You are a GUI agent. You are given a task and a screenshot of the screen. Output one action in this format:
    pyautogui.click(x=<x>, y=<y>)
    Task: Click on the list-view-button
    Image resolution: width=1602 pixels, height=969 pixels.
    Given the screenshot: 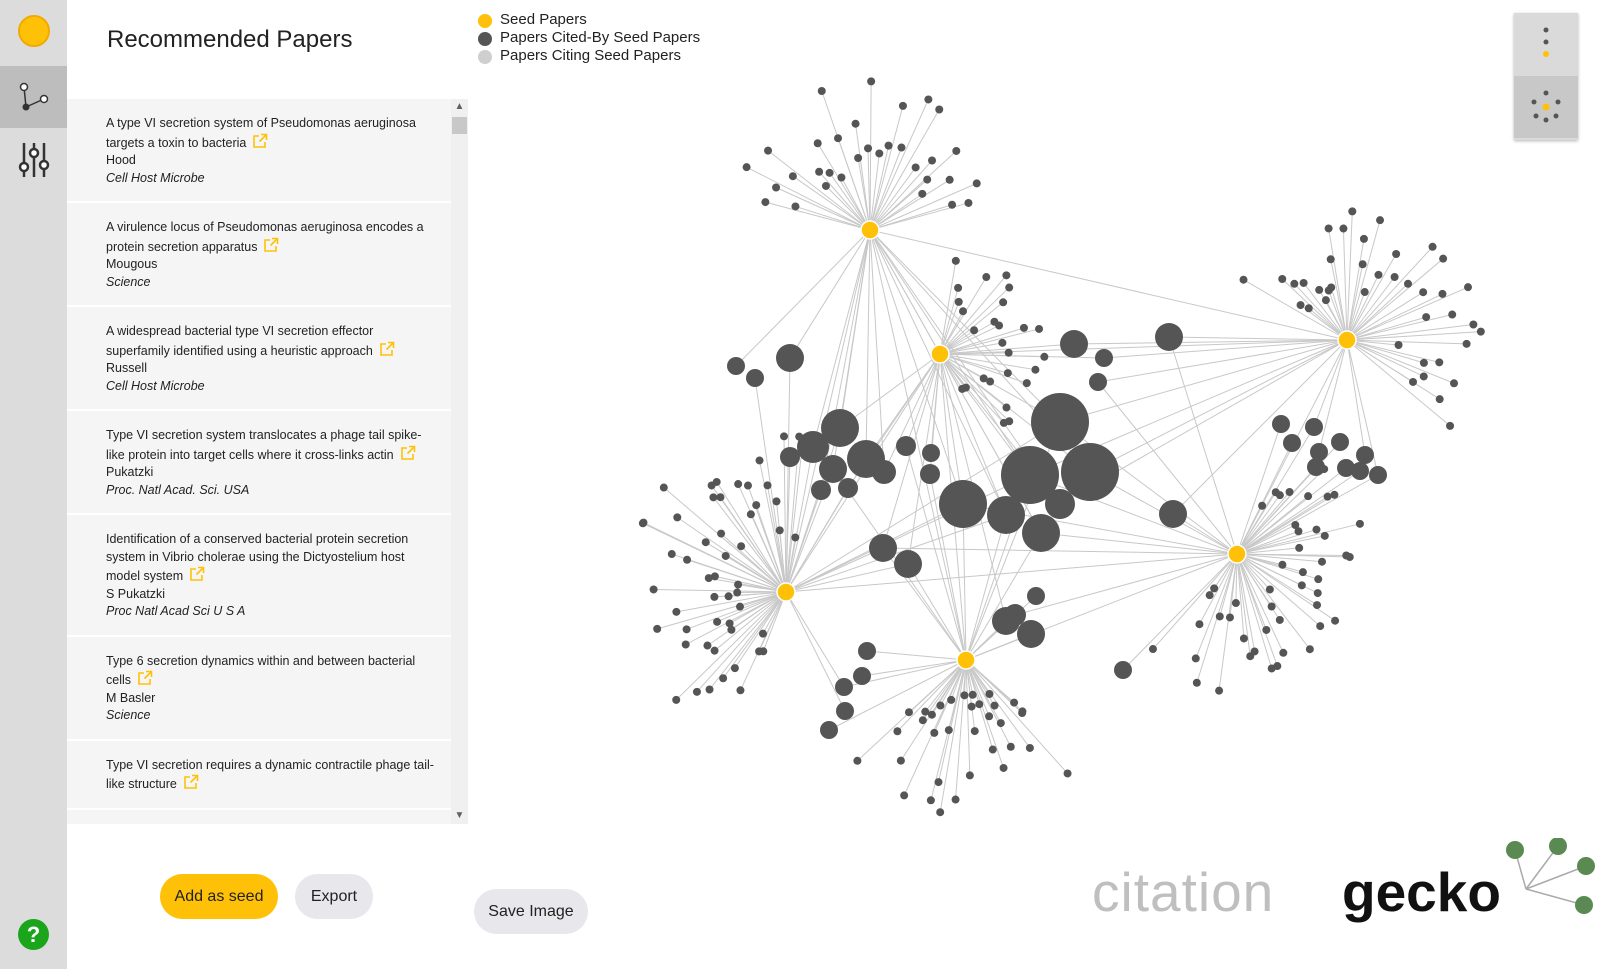 What is the action you would take?
    pyautogui.click(x=1546, y=44)
    